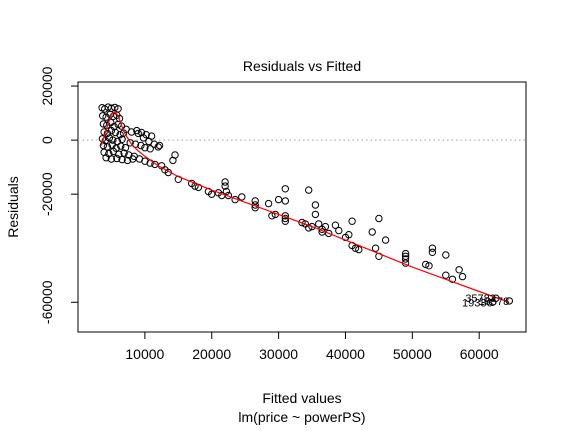 This screenshot has width=568, height=431. Describe the element at coordinates (312, 346) in the screenshot. I see `x-axis: 10000 20000 30000 40000 50000 60000` at that location.